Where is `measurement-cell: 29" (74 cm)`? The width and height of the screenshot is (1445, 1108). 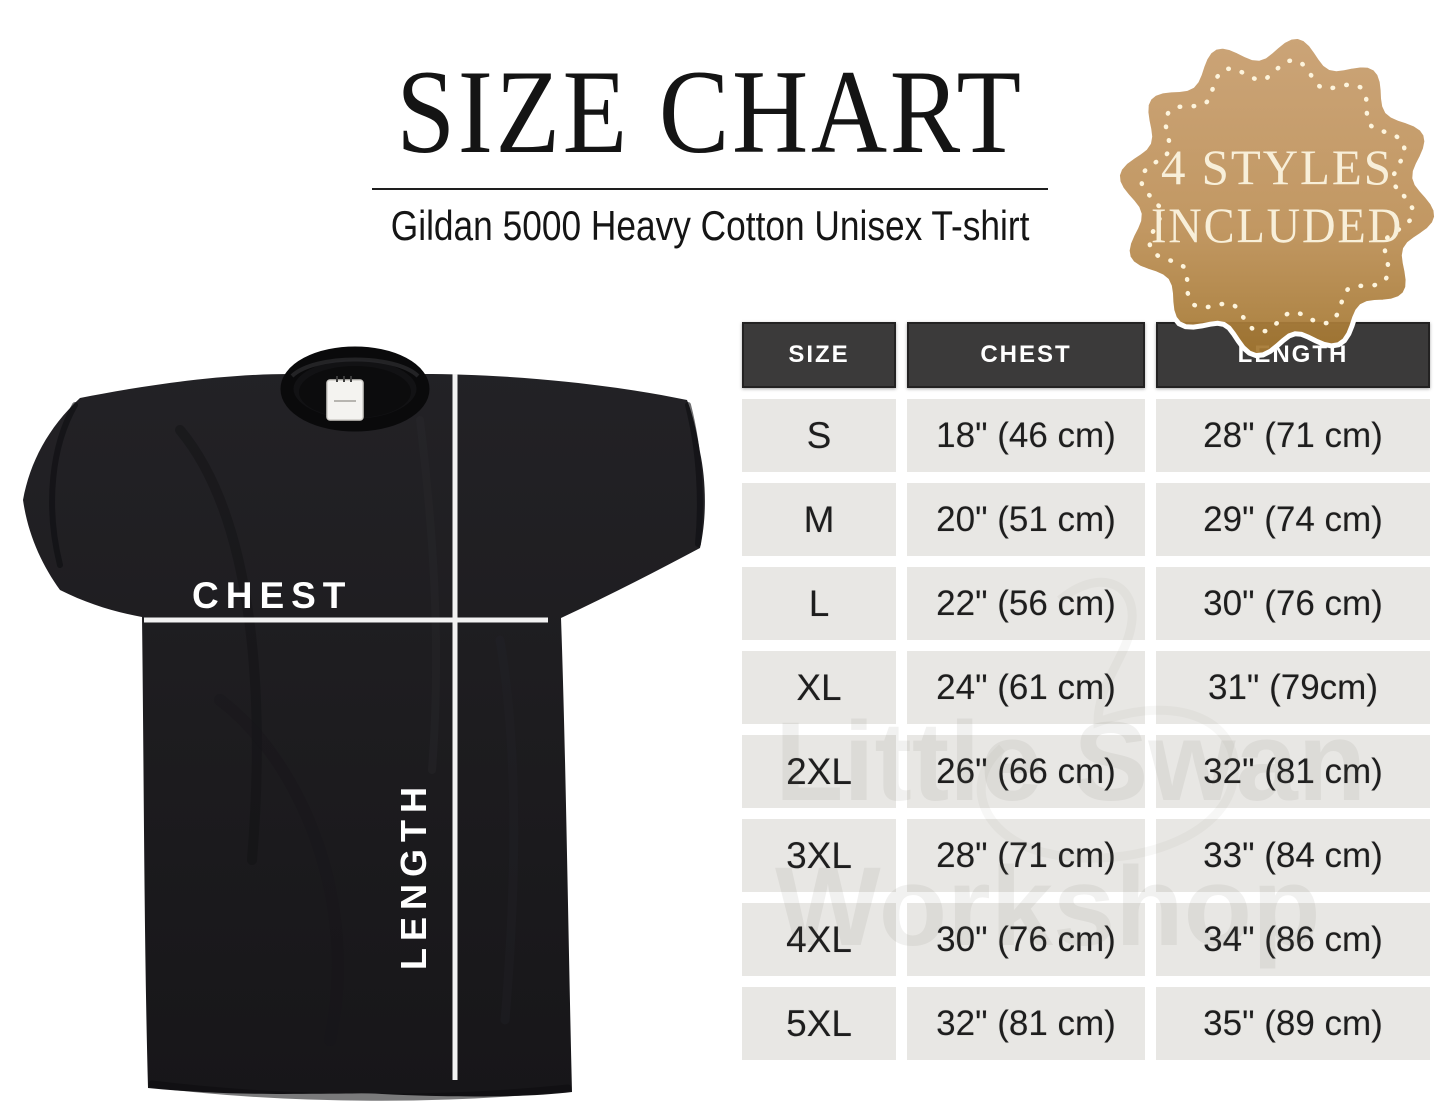
measurement-cell: 29" (74 cm) is located at coordinates (1293, 519).